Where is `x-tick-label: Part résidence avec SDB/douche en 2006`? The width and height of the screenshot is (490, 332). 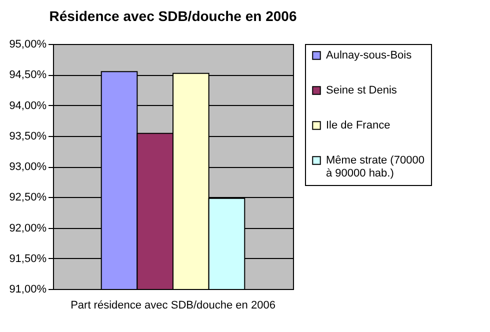 x-tick-label: Part résidence avec SDB/douche en 2006 is located at coordinates (173, 306).